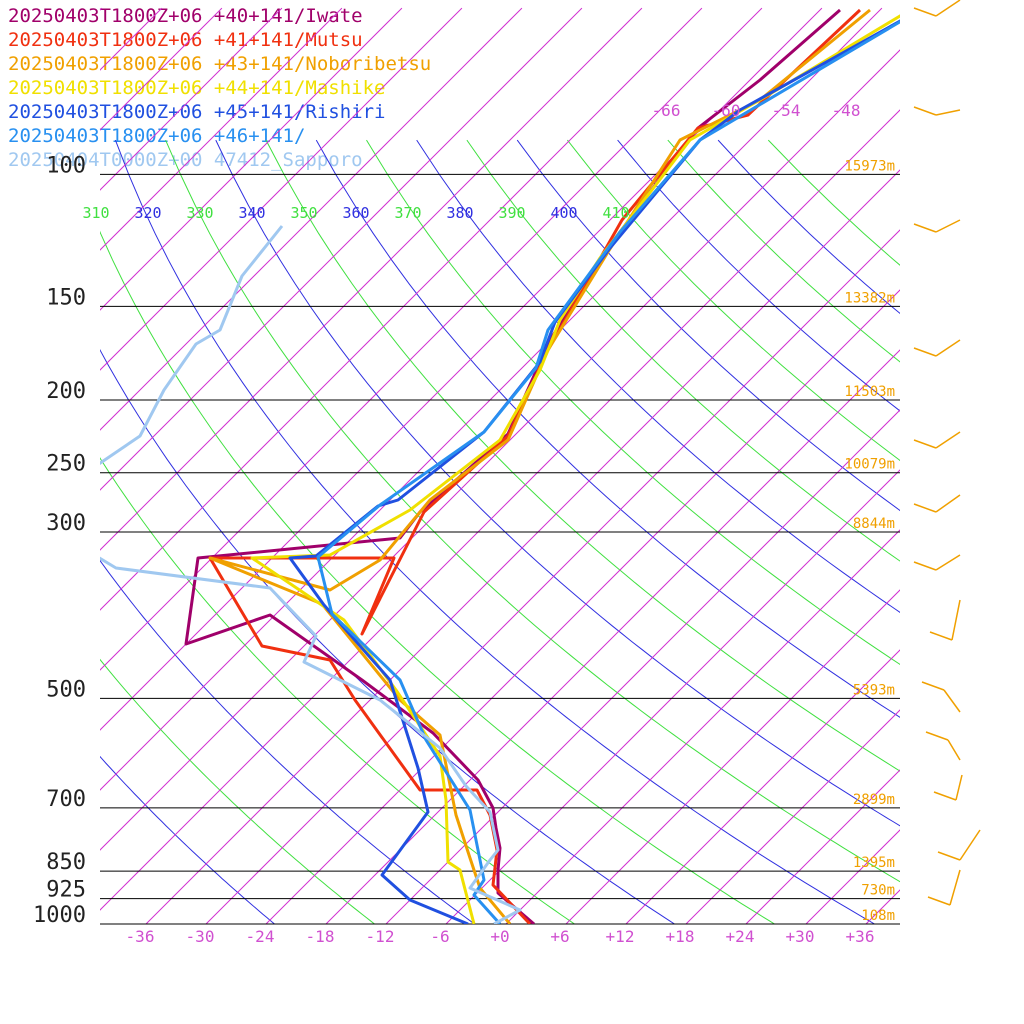 The height and width of the screenshot is (1024, 1024). What do you see at coordinates (251, 213) in the screenshot?
I see `theta-label: 340` at bounding box center [251, 213].